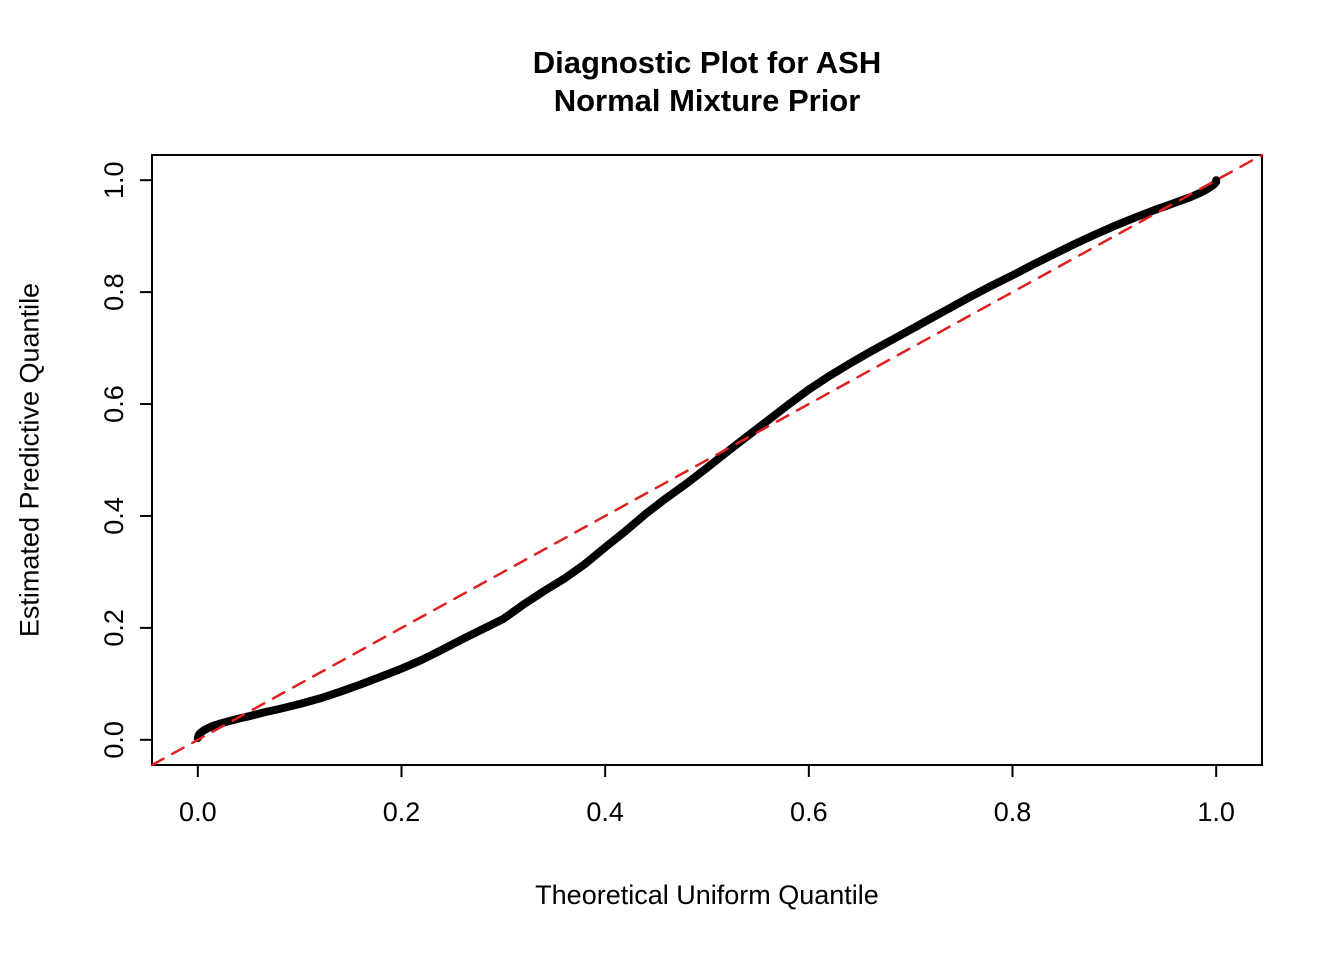 This screenshot has height=960, width=1344. Describe the element at coordinates (114, 516) in the screenshot. I see `y-tick-label: 0.4` at that location.